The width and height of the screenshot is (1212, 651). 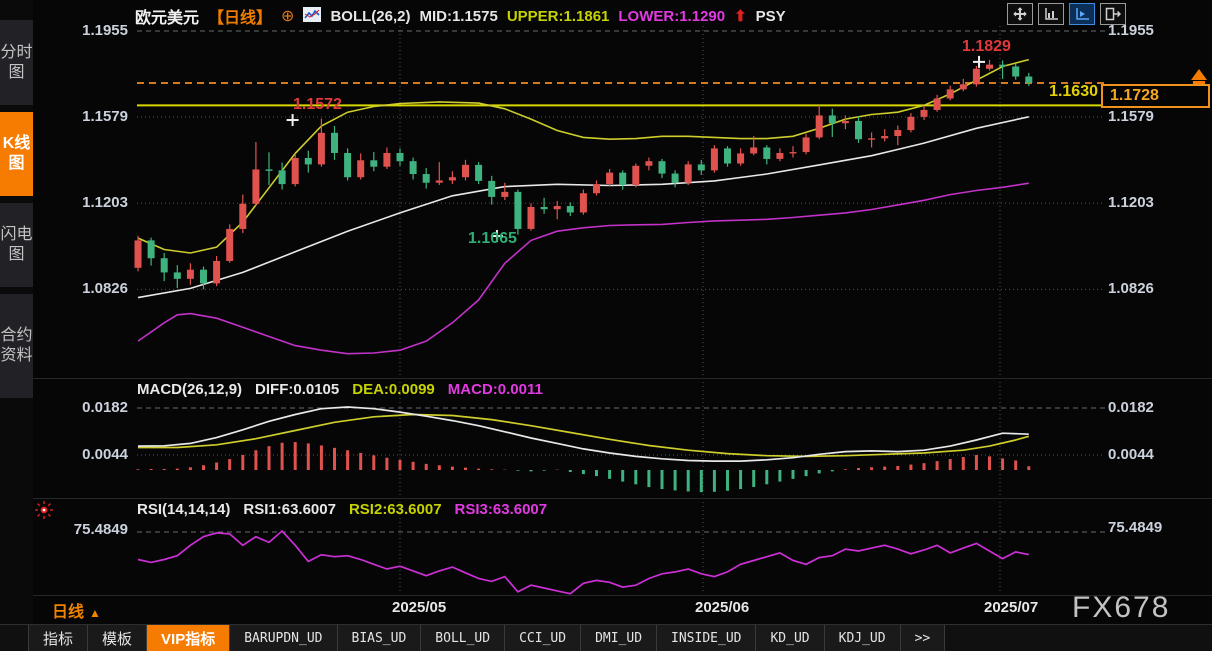 What do you see at coordinates (583, 562) in the screenshot?
I see `rsi-line` at bounding box center [583, 562].